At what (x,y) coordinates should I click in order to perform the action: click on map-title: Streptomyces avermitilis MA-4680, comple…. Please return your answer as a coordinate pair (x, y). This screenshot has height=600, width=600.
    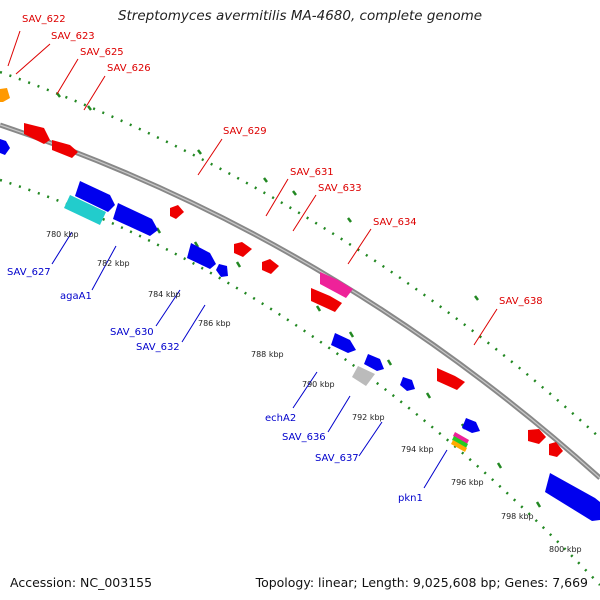
    Looking at the image, I should click on (300, 16).